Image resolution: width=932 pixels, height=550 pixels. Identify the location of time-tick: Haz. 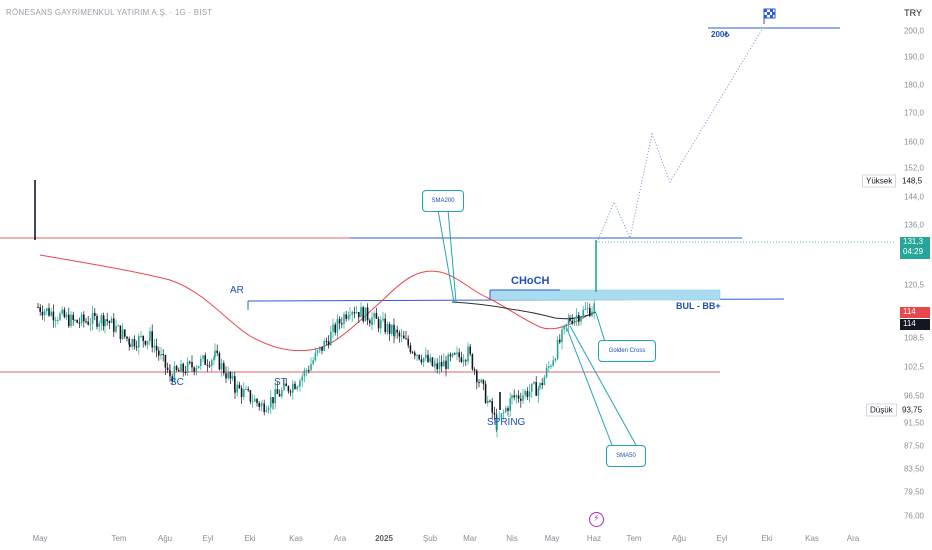
(594, 538).